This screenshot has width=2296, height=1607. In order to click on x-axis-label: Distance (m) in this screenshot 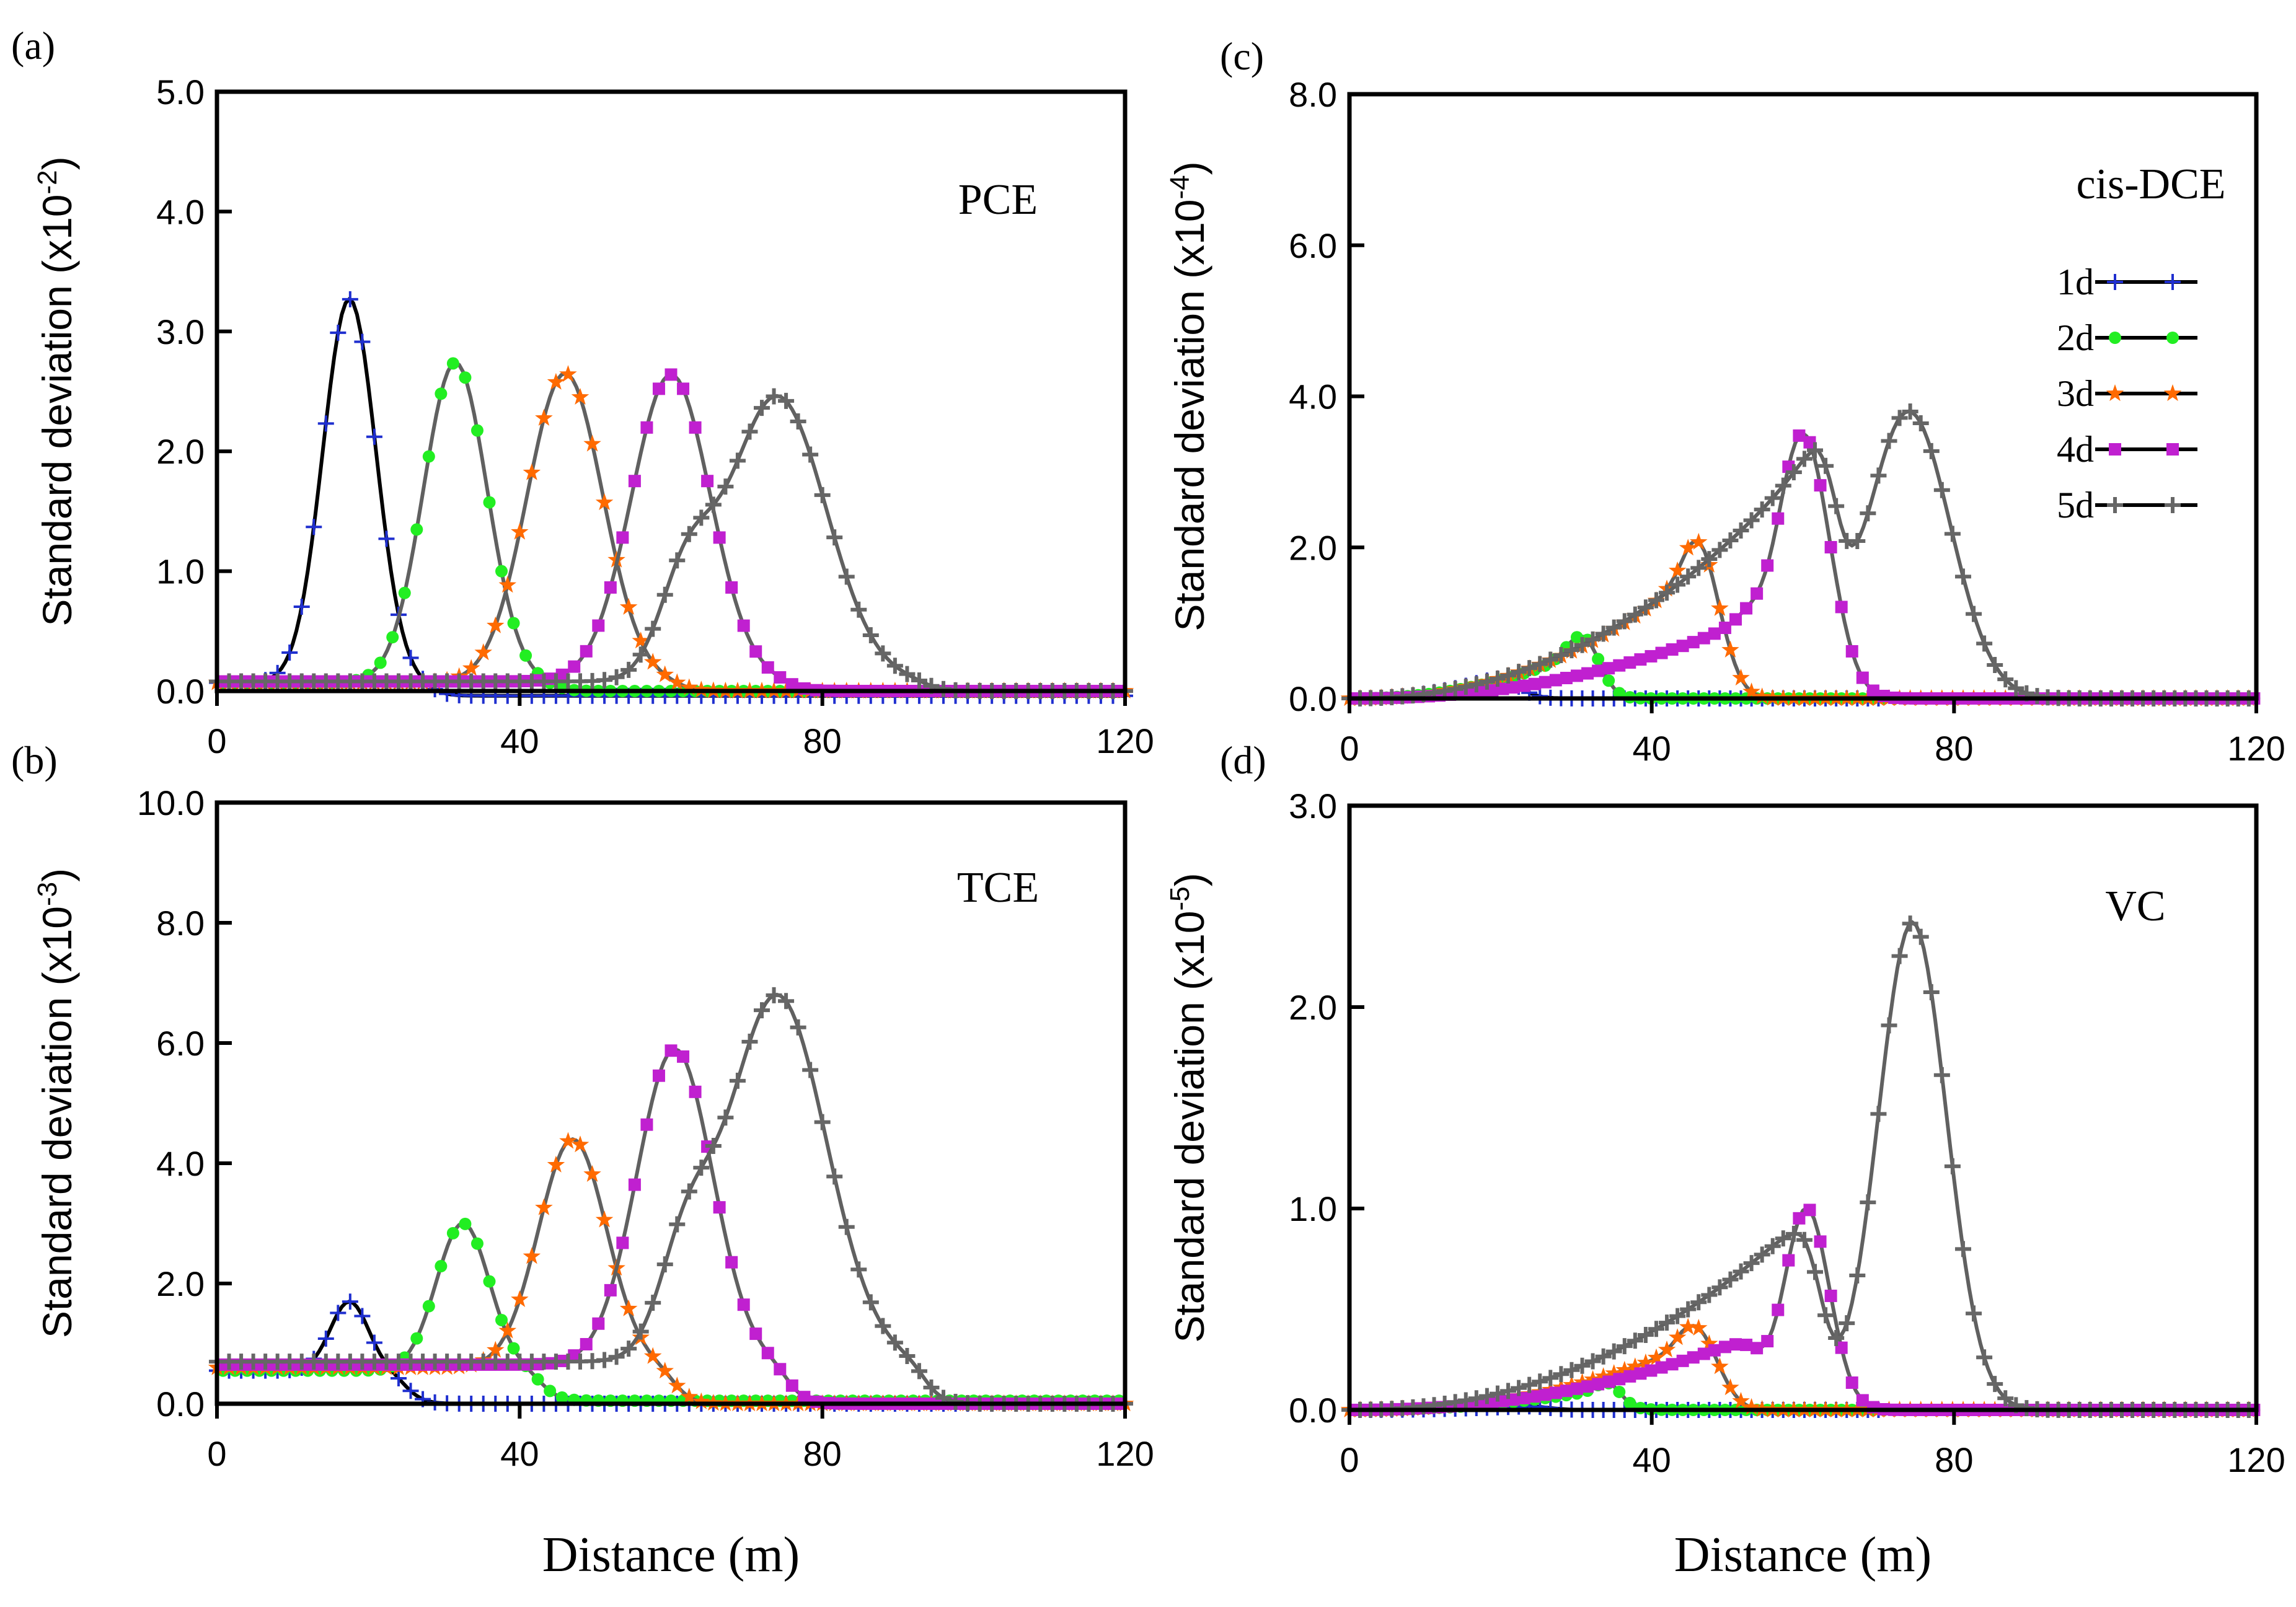, I will do `click(1803, 1555)`.